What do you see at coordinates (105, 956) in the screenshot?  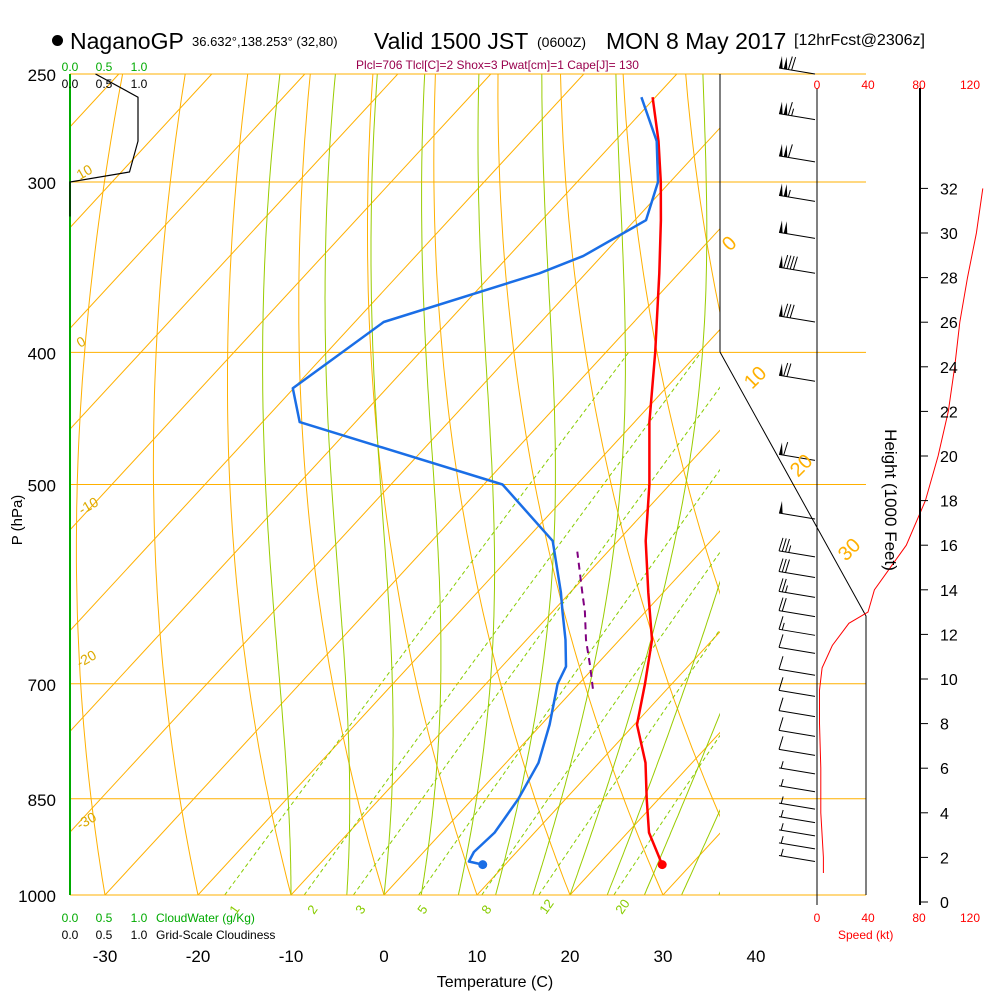 I see `x-tick-label: -30` at bounding box center [105, 956].